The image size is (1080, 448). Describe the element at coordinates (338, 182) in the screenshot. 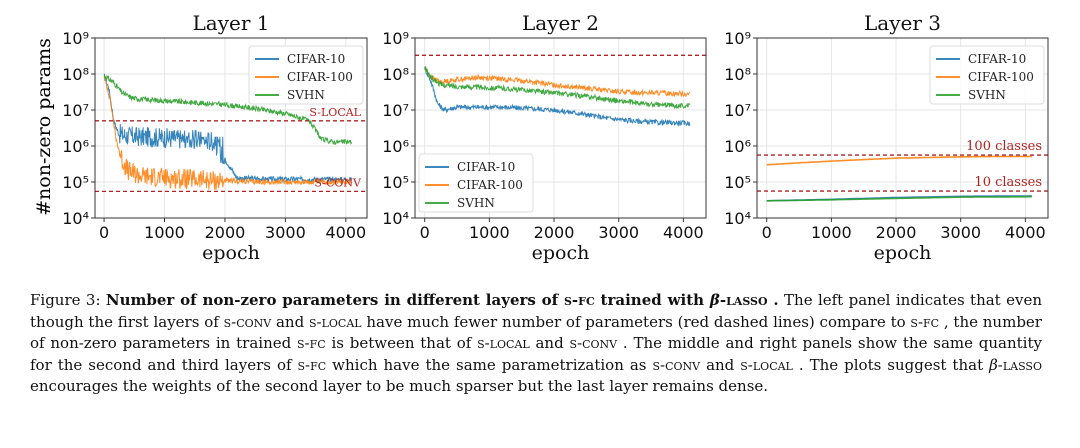

I see `reference-line-label-2: S-CONV` at that location.